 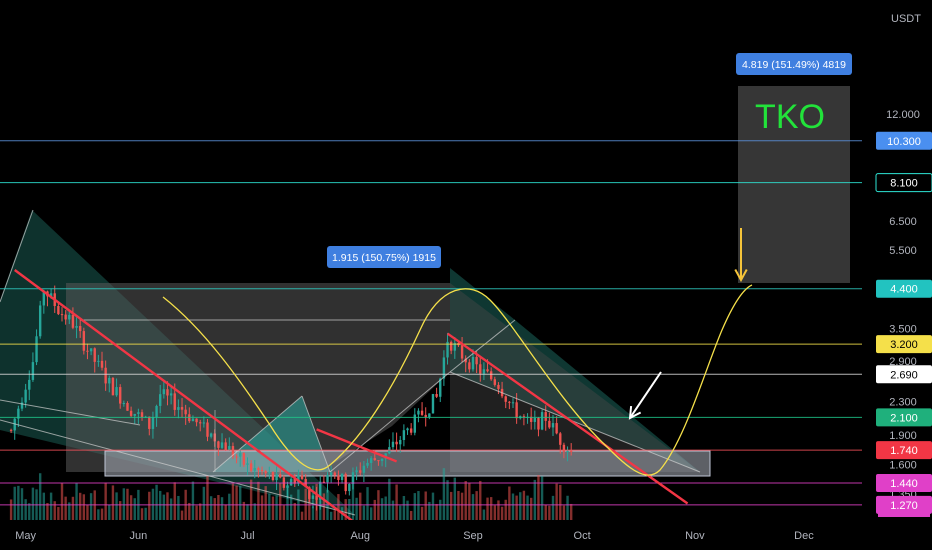 I want to click on time-tick-label: Dec, so click(x=804, y=536).